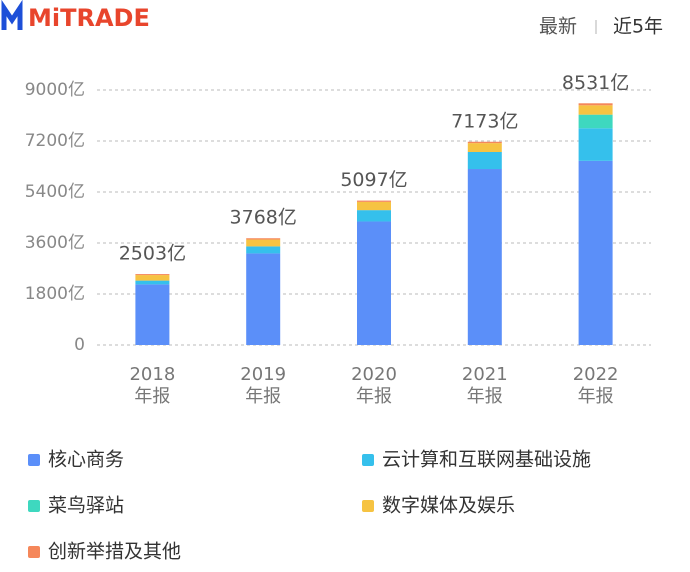 The image size is (690, 572). I want to click on legend-label: 数字媒体及娱乐, so click(448, 506).